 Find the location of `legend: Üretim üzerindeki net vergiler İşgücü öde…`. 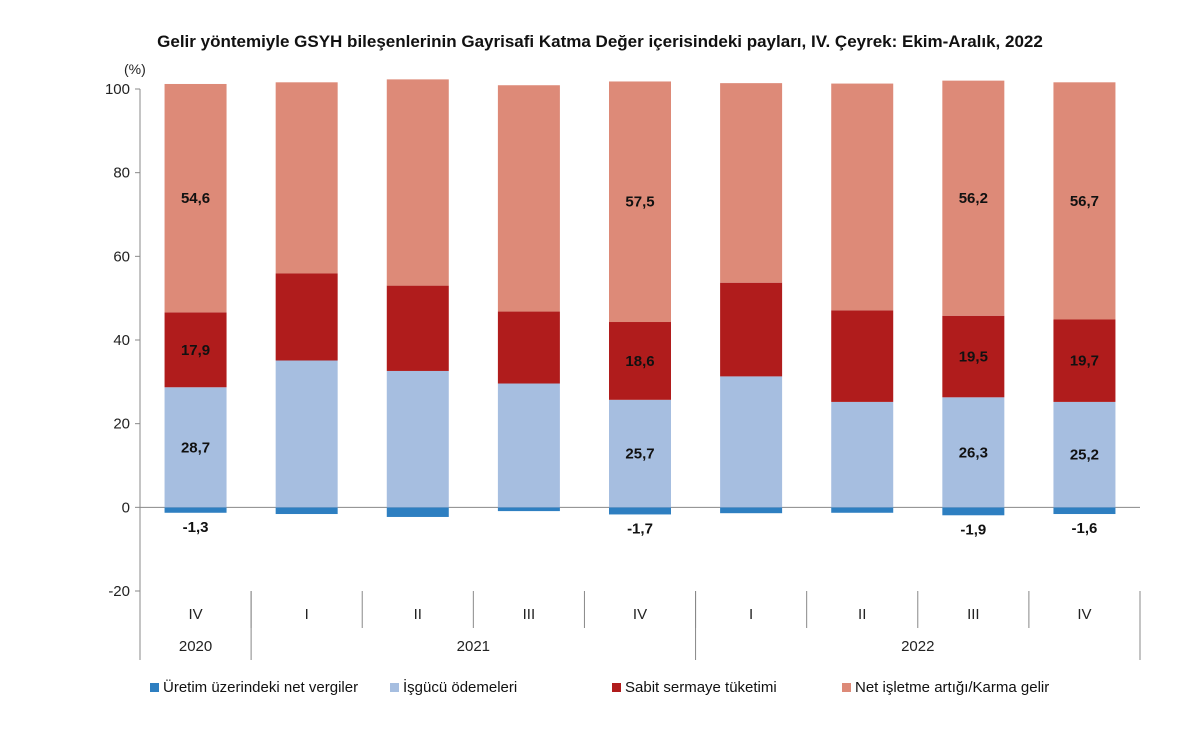

legend: Üretim üzerindeki net vergiler İşgücü öde… is located at coordinates (599, 687).